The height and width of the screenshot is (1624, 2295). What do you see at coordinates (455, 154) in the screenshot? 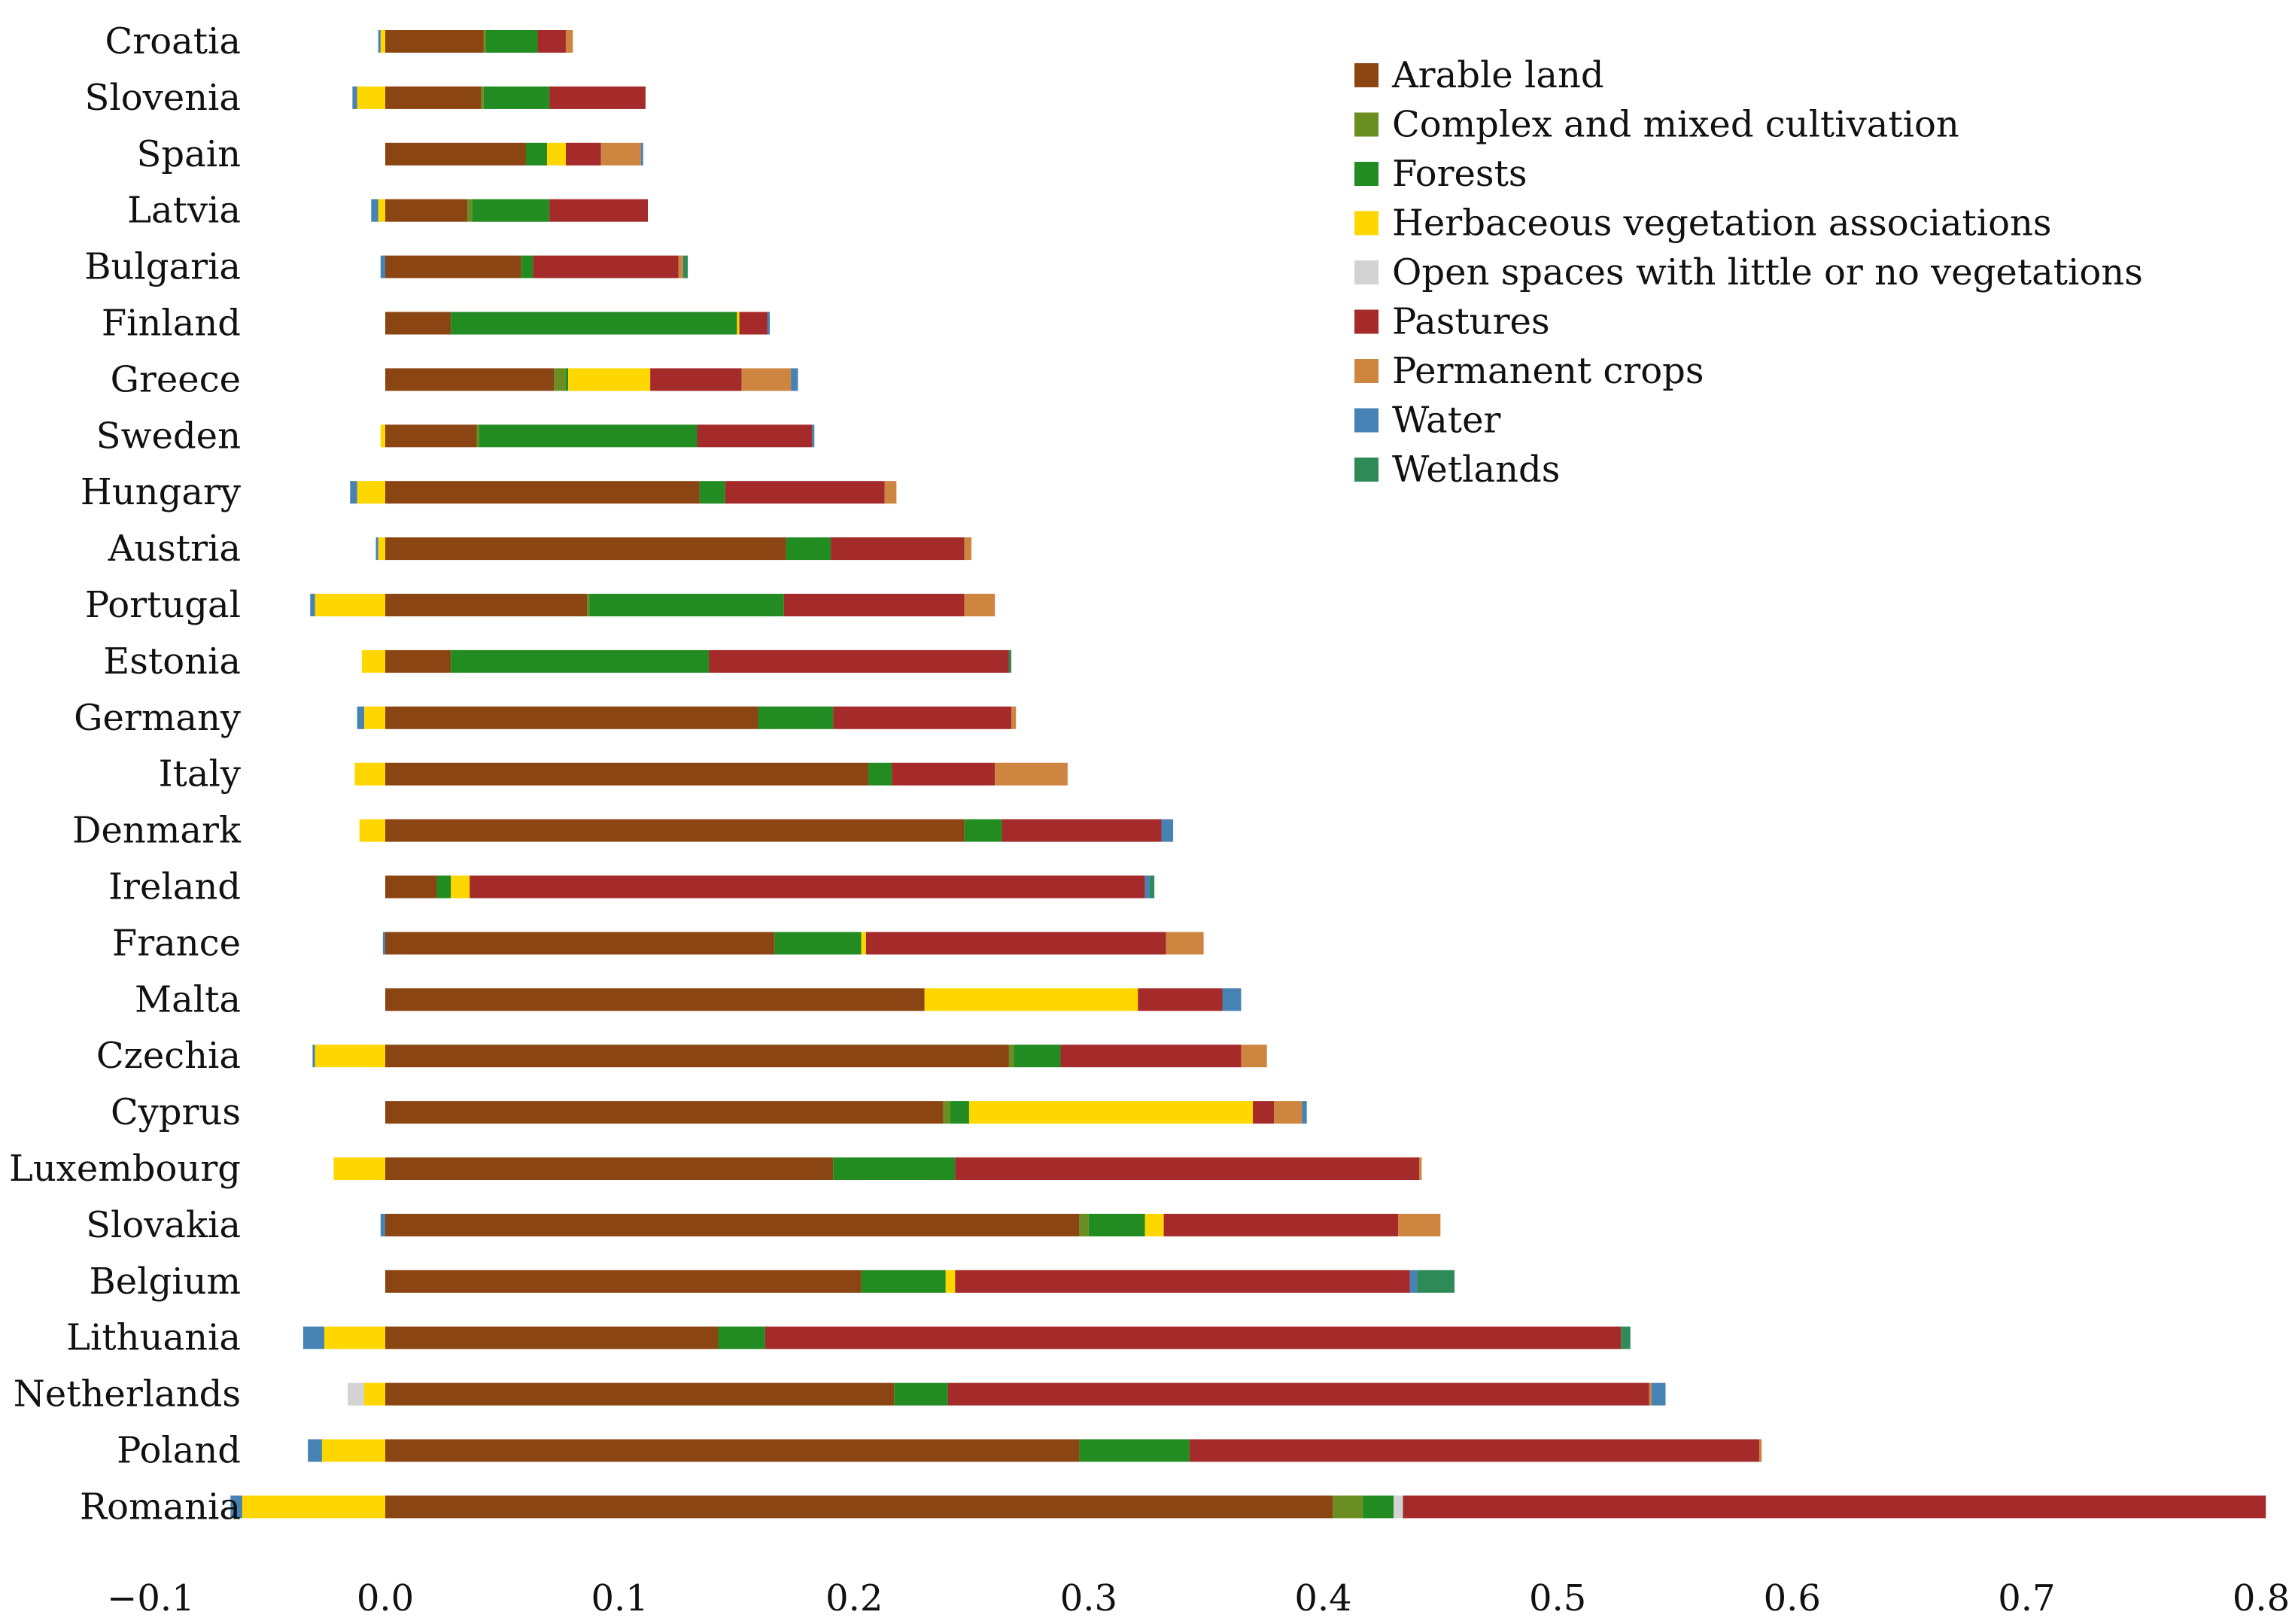
I see `bar-spain-arable-land` at bounding box center [455, 154].